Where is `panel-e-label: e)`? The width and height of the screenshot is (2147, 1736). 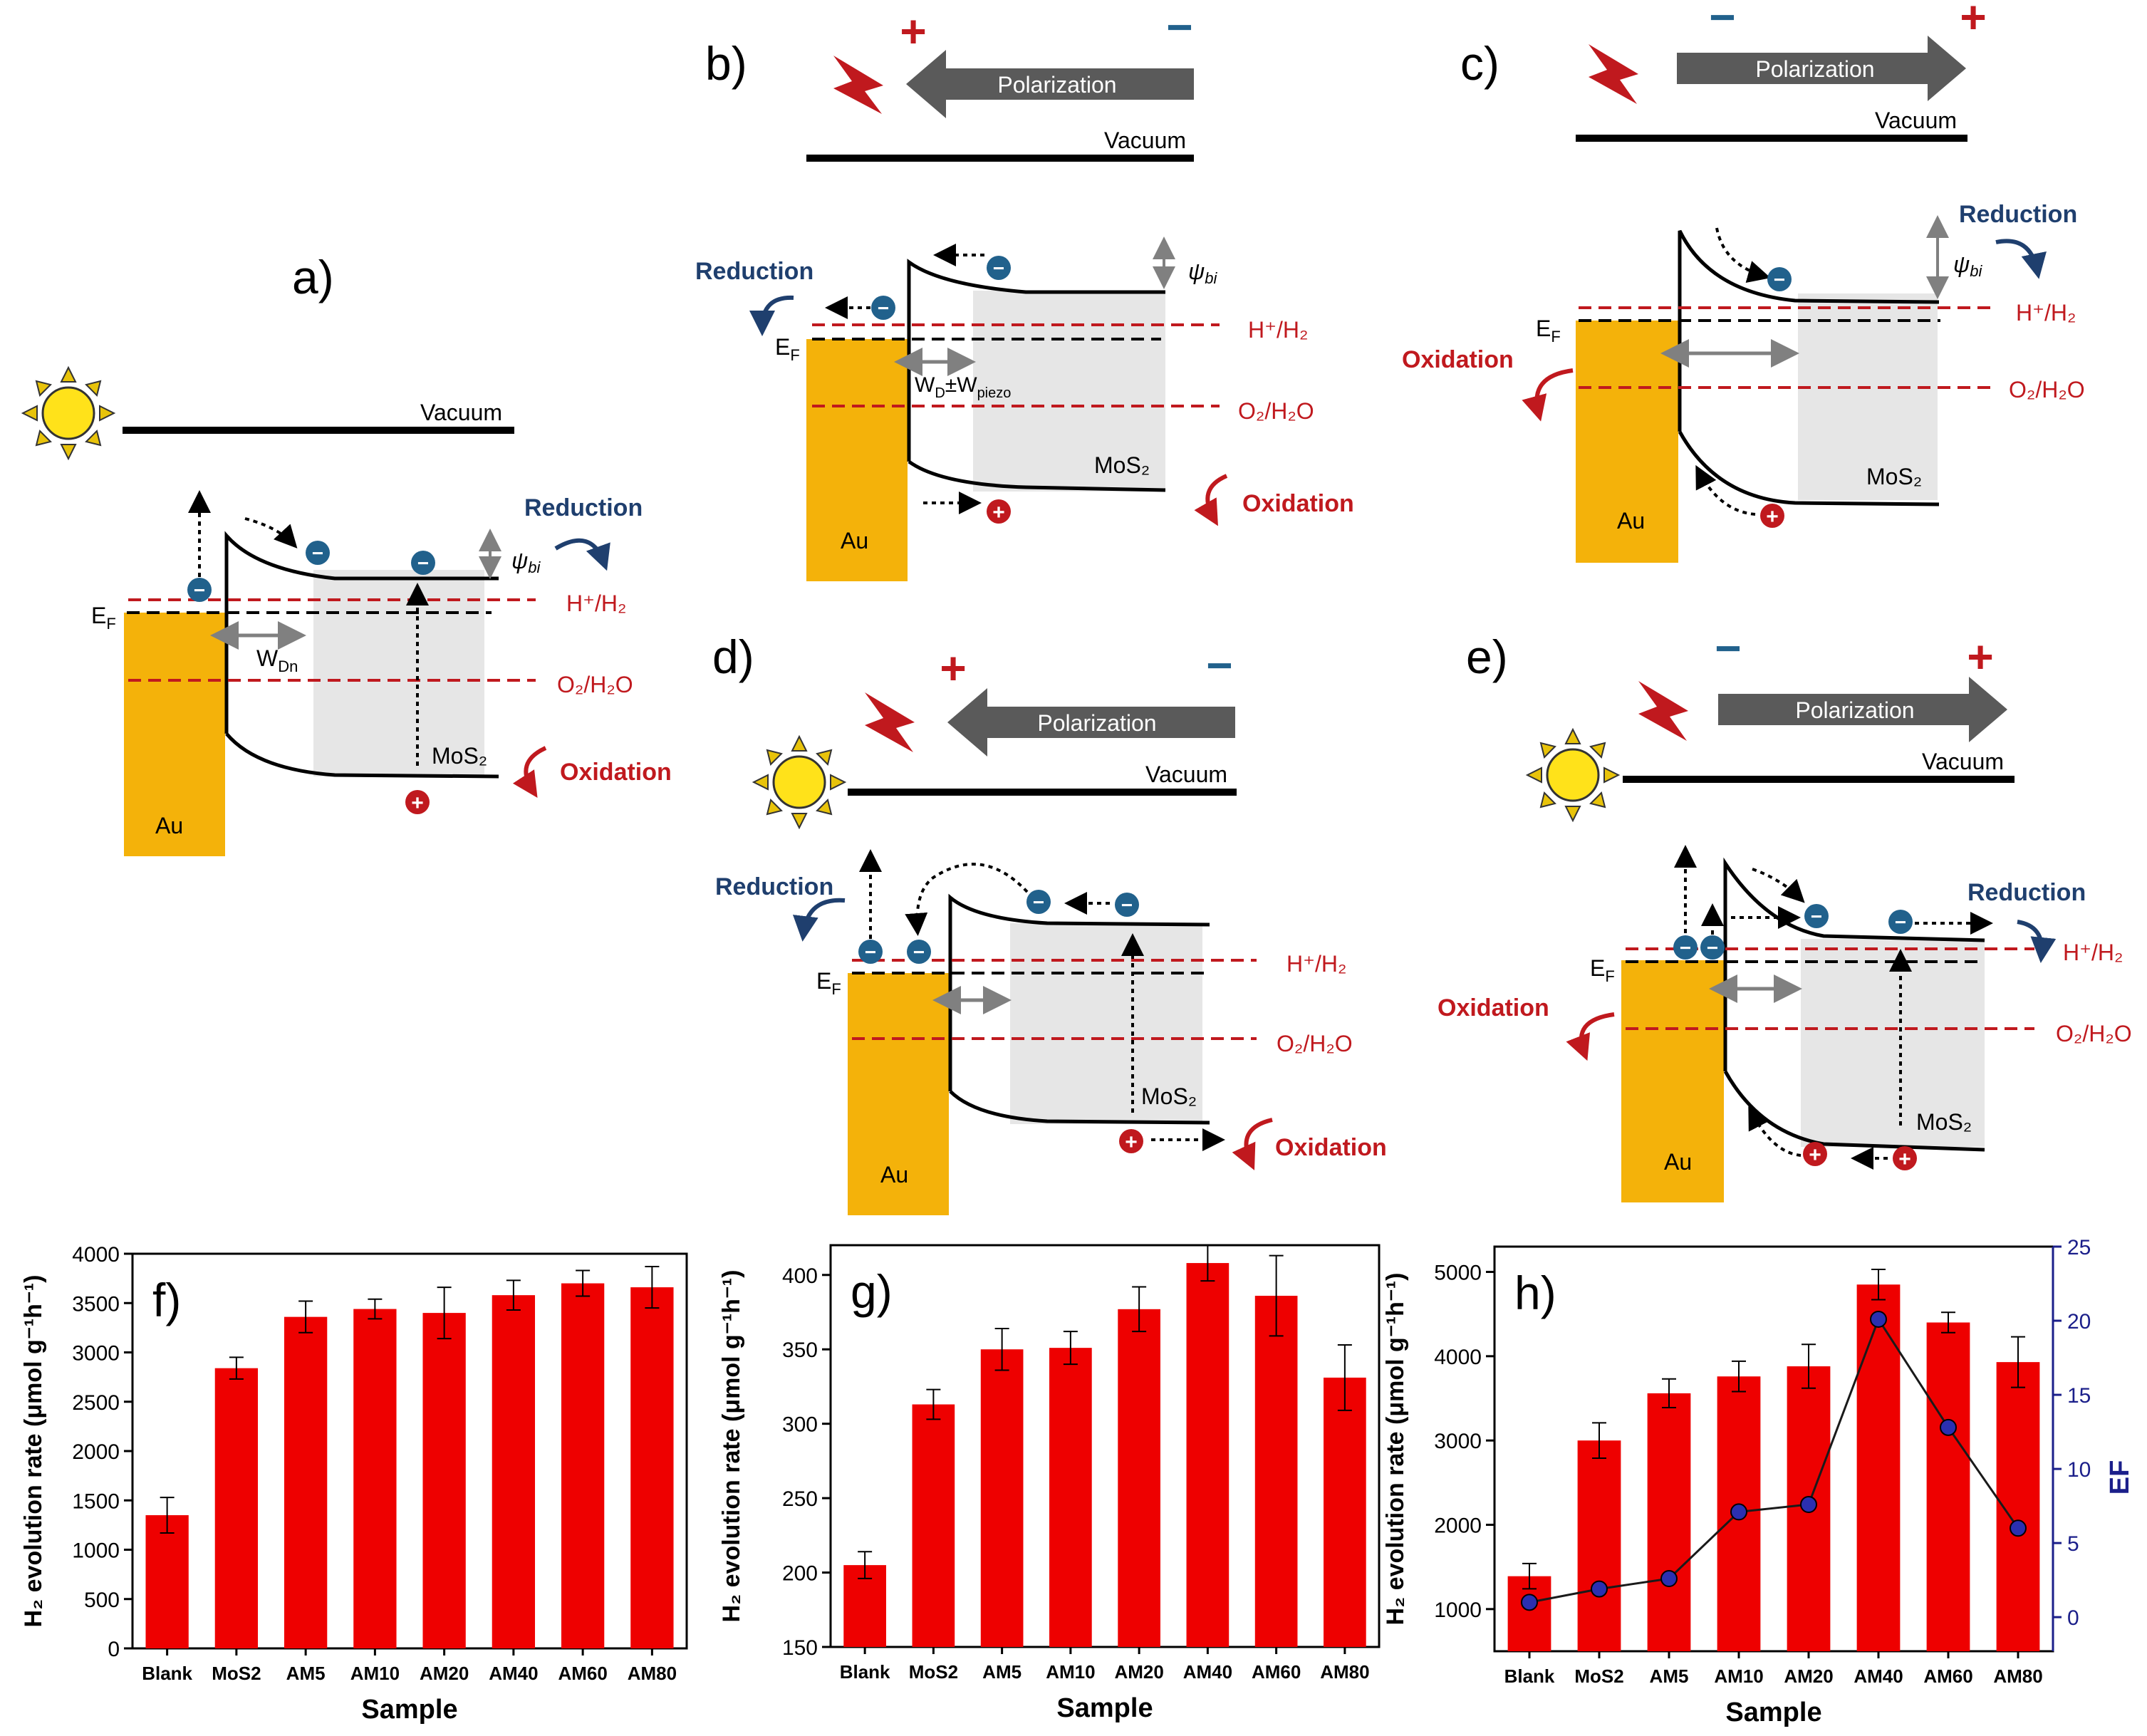 panel-e-label: e) is located at coordinates (1487, 656).